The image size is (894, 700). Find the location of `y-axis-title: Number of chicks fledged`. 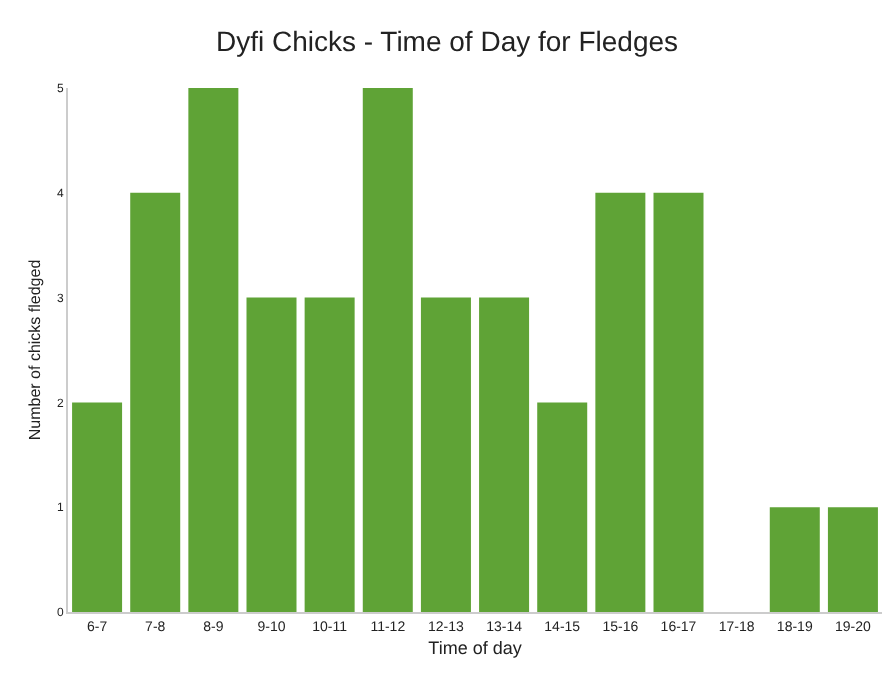

y-axis-title: Number of chicks fledged is located at coordinates (35, 350).